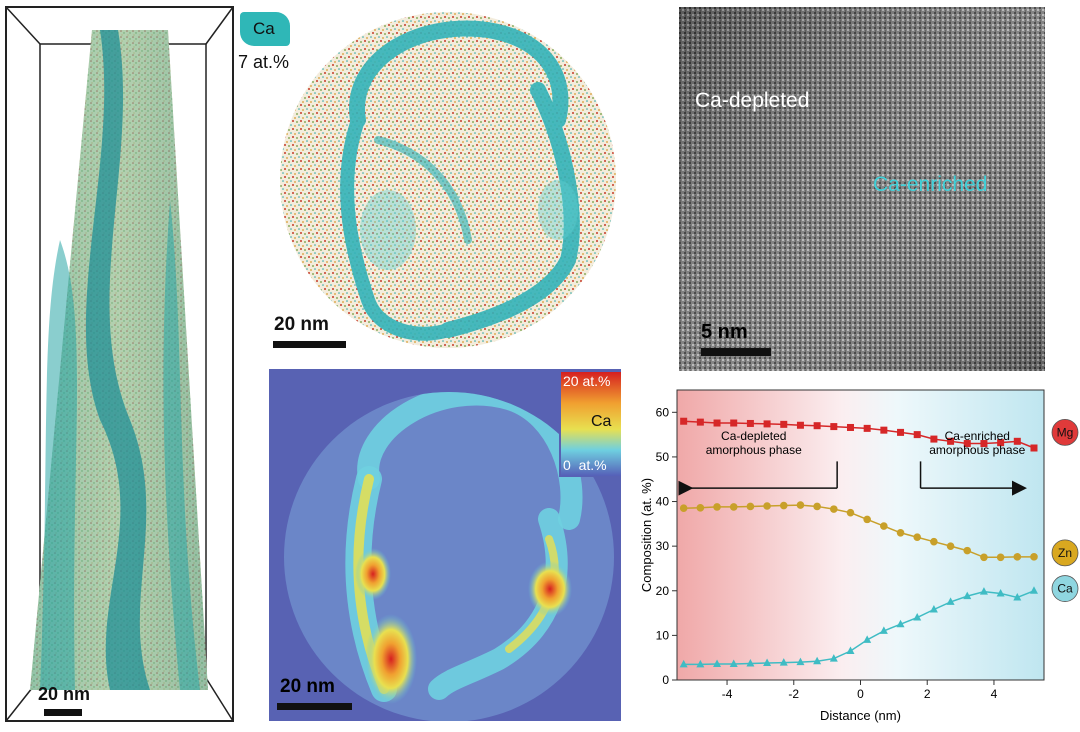  What do you see at coordinates (724, 332) in the screenshot?
I see `tem-scale-label: 5 nm` at bounding box center [724, 332].